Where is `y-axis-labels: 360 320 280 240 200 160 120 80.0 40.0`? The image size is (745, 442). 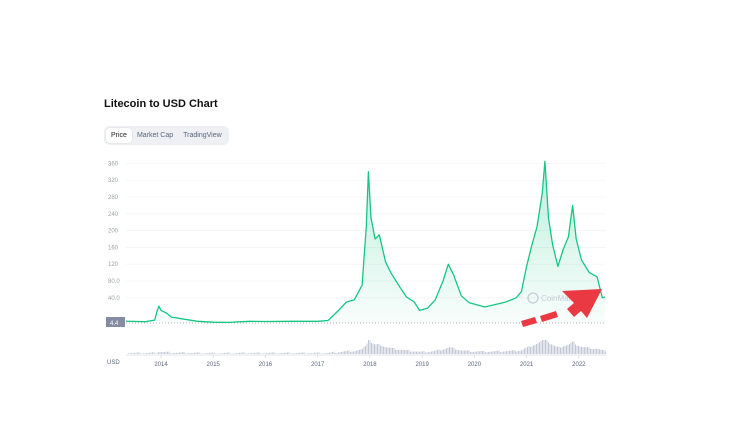
y-axis-labels: 360 320 280 240 200 160 120 80.0 40.0 is located at coordinates (114, 231).